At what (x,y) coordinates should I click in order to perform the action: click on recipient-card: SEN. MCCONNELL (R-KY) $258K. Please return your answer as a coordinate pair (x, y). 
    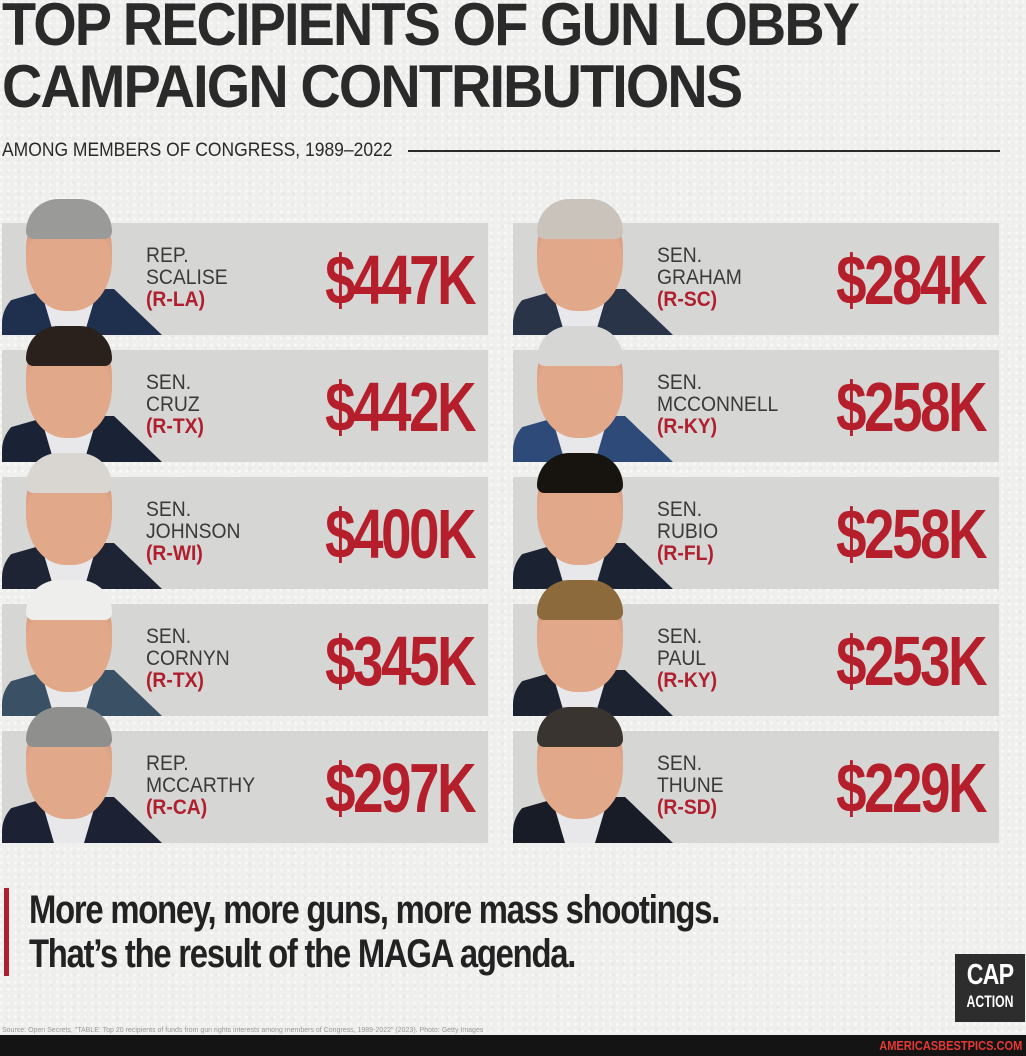
    Looking at the image, I should click on (756, 394).